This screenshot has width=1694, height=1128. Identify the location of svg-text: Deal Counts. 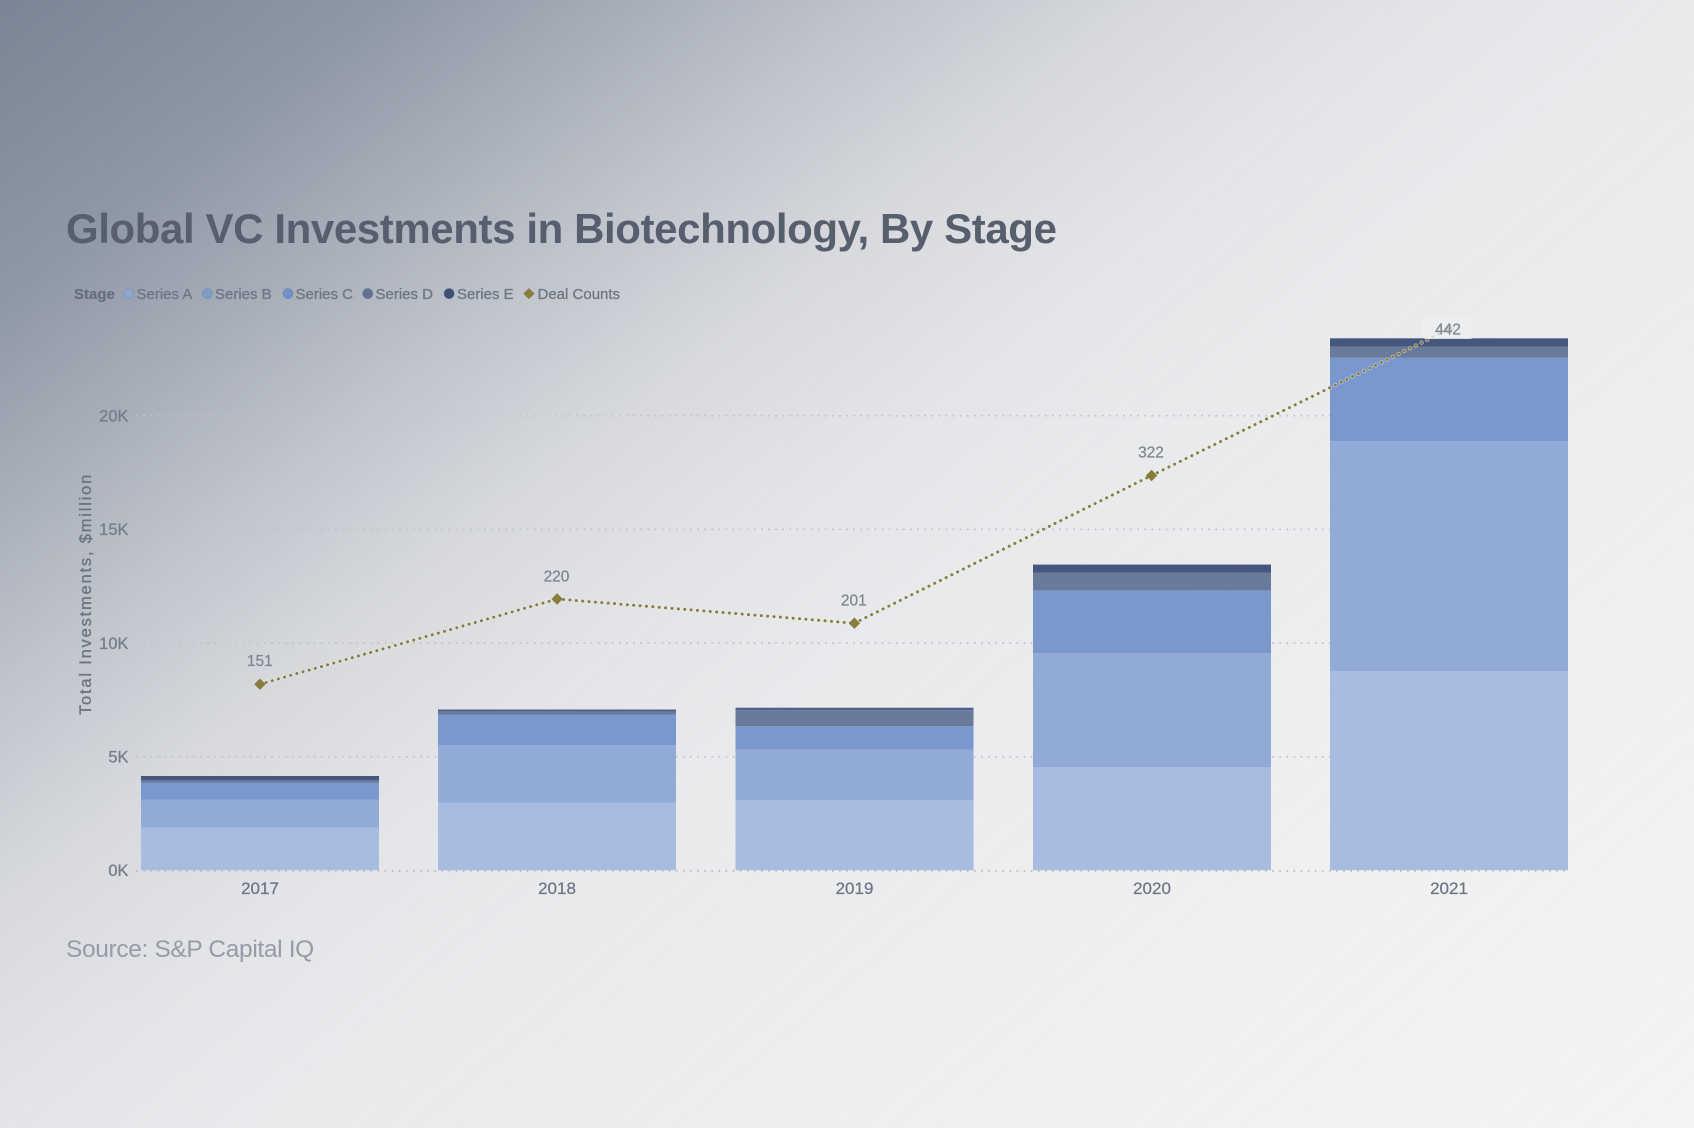
(579, 294).